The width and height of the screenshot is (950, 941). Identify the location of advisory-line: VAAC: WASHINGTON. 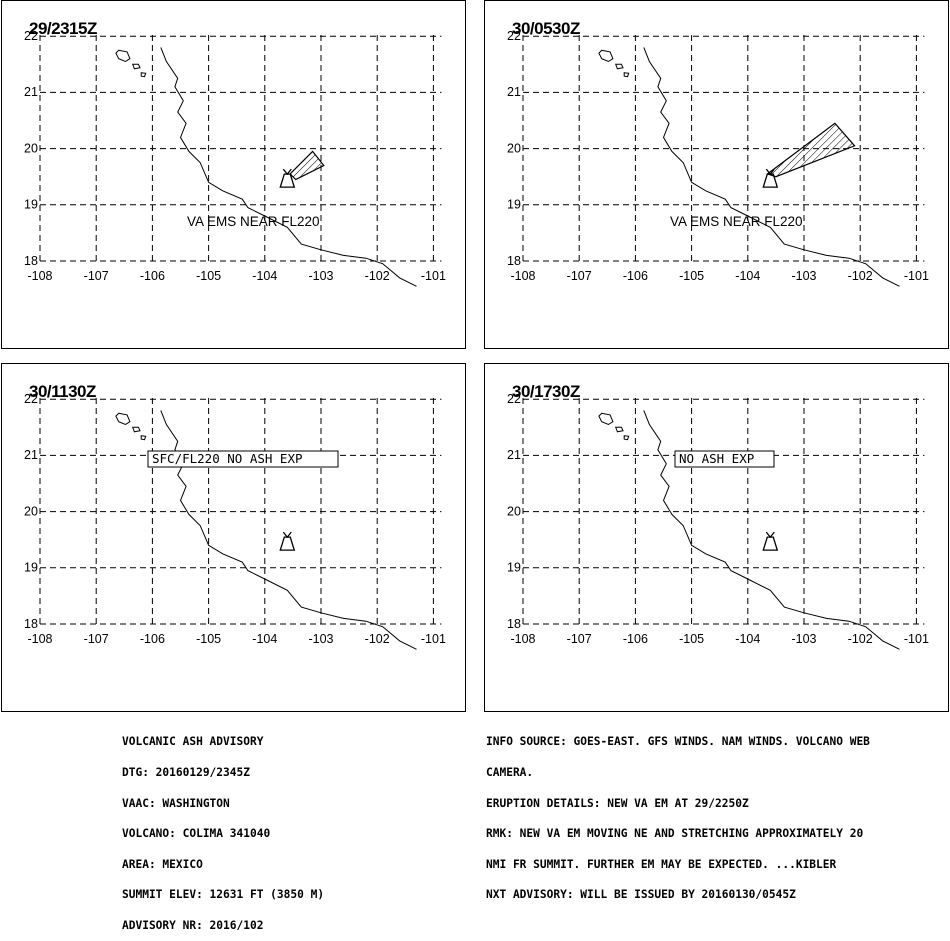
(176, 803).